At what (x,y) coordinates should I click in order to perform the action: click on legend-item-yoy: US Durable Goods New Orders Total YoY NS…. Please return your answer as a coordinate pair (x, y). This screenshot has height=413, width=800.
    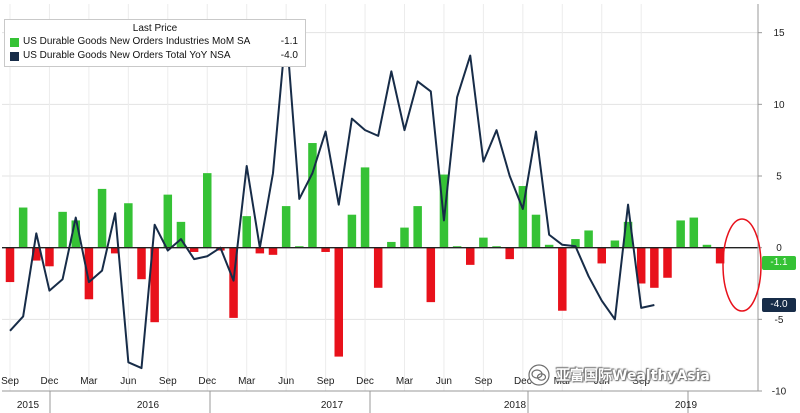
    Looking at the image, I should click on (155, 56).